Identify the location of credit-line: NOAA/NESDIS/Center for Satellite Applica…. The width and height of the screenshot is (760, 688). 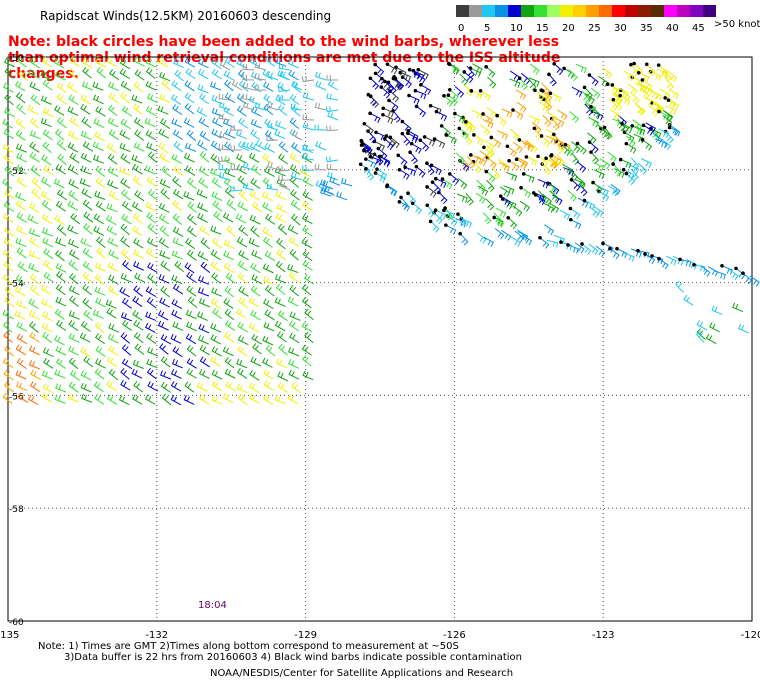
(362, 673).